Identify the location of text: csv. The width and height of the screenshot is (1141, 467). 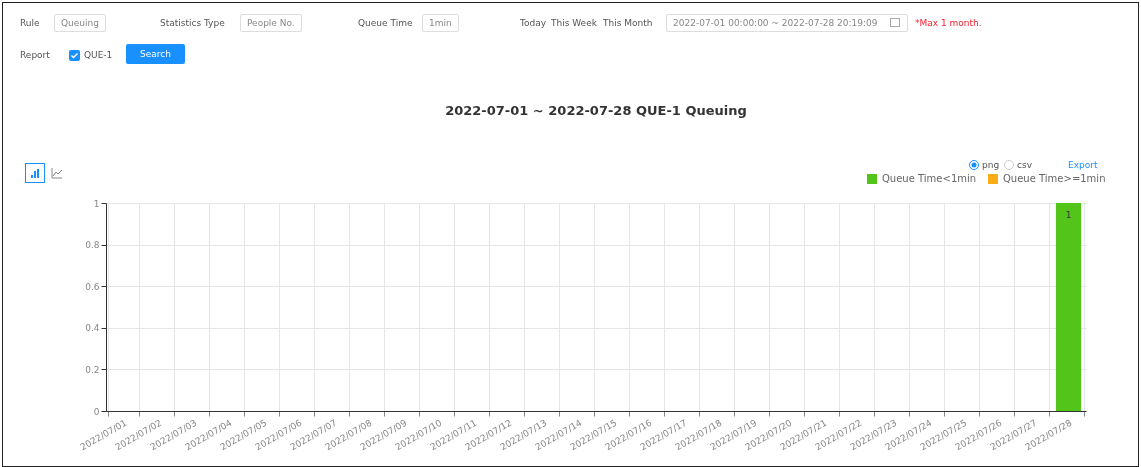
(1024, 165).